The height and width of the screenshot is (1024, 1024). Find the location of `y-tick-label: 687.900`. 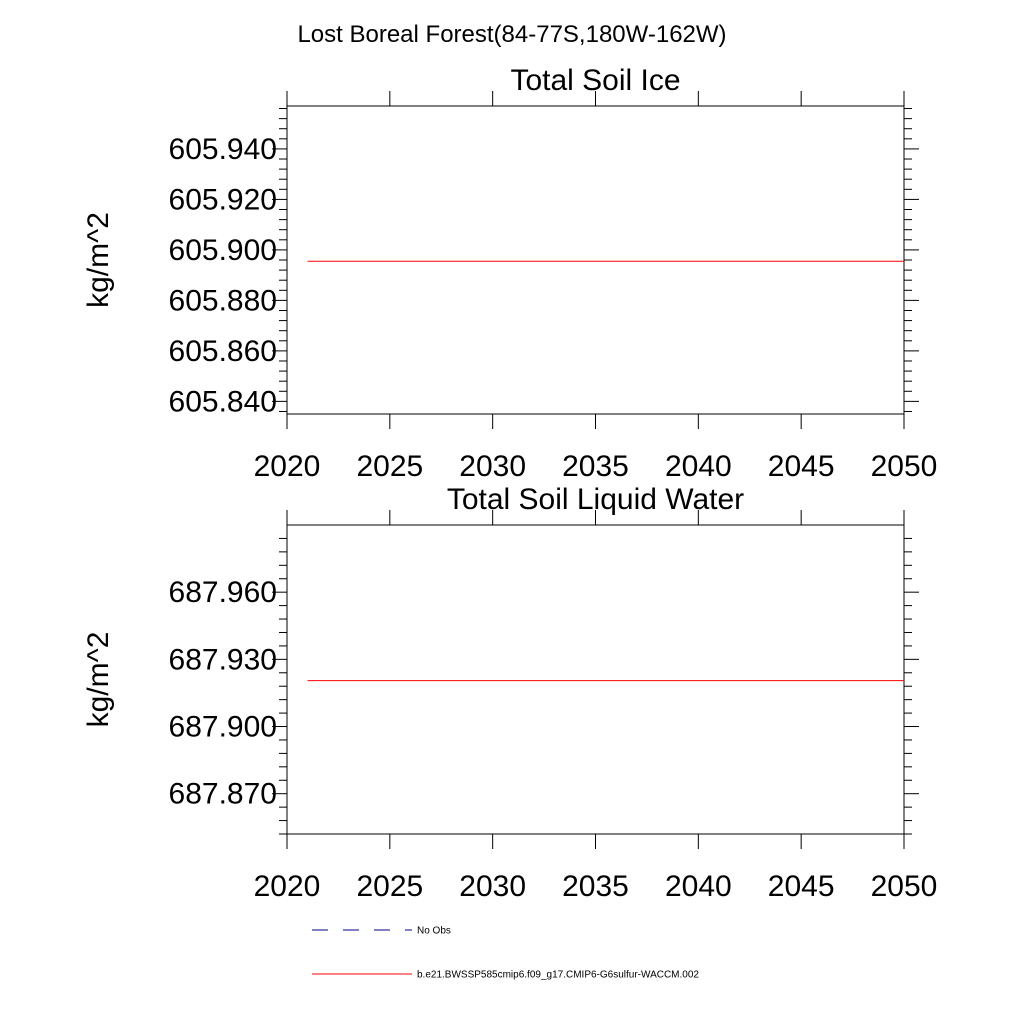

y-tick-label: 687.900 is located at coordinates (223, 727).